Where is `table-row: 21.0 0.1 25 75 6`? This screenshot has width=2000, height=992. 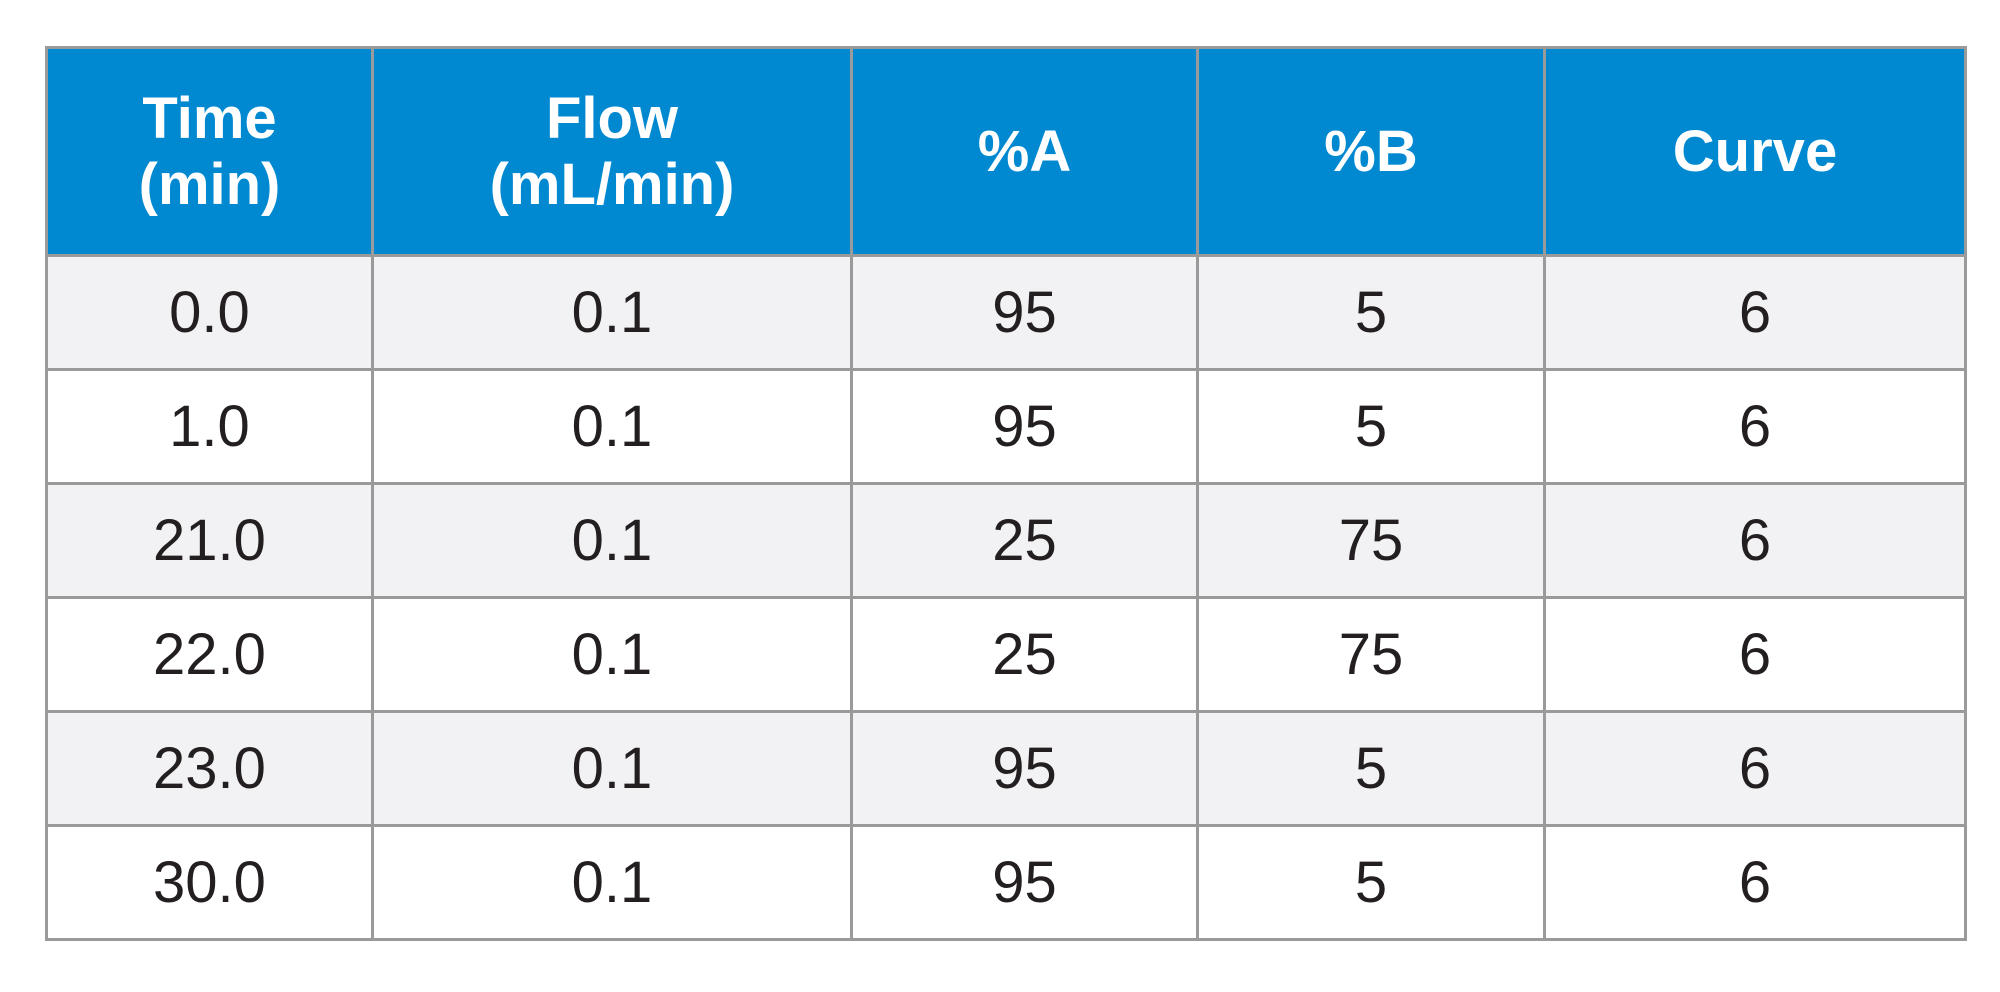 table-row: 21.0 0.1 25 75 6 is located at coordinates (1006, 540).